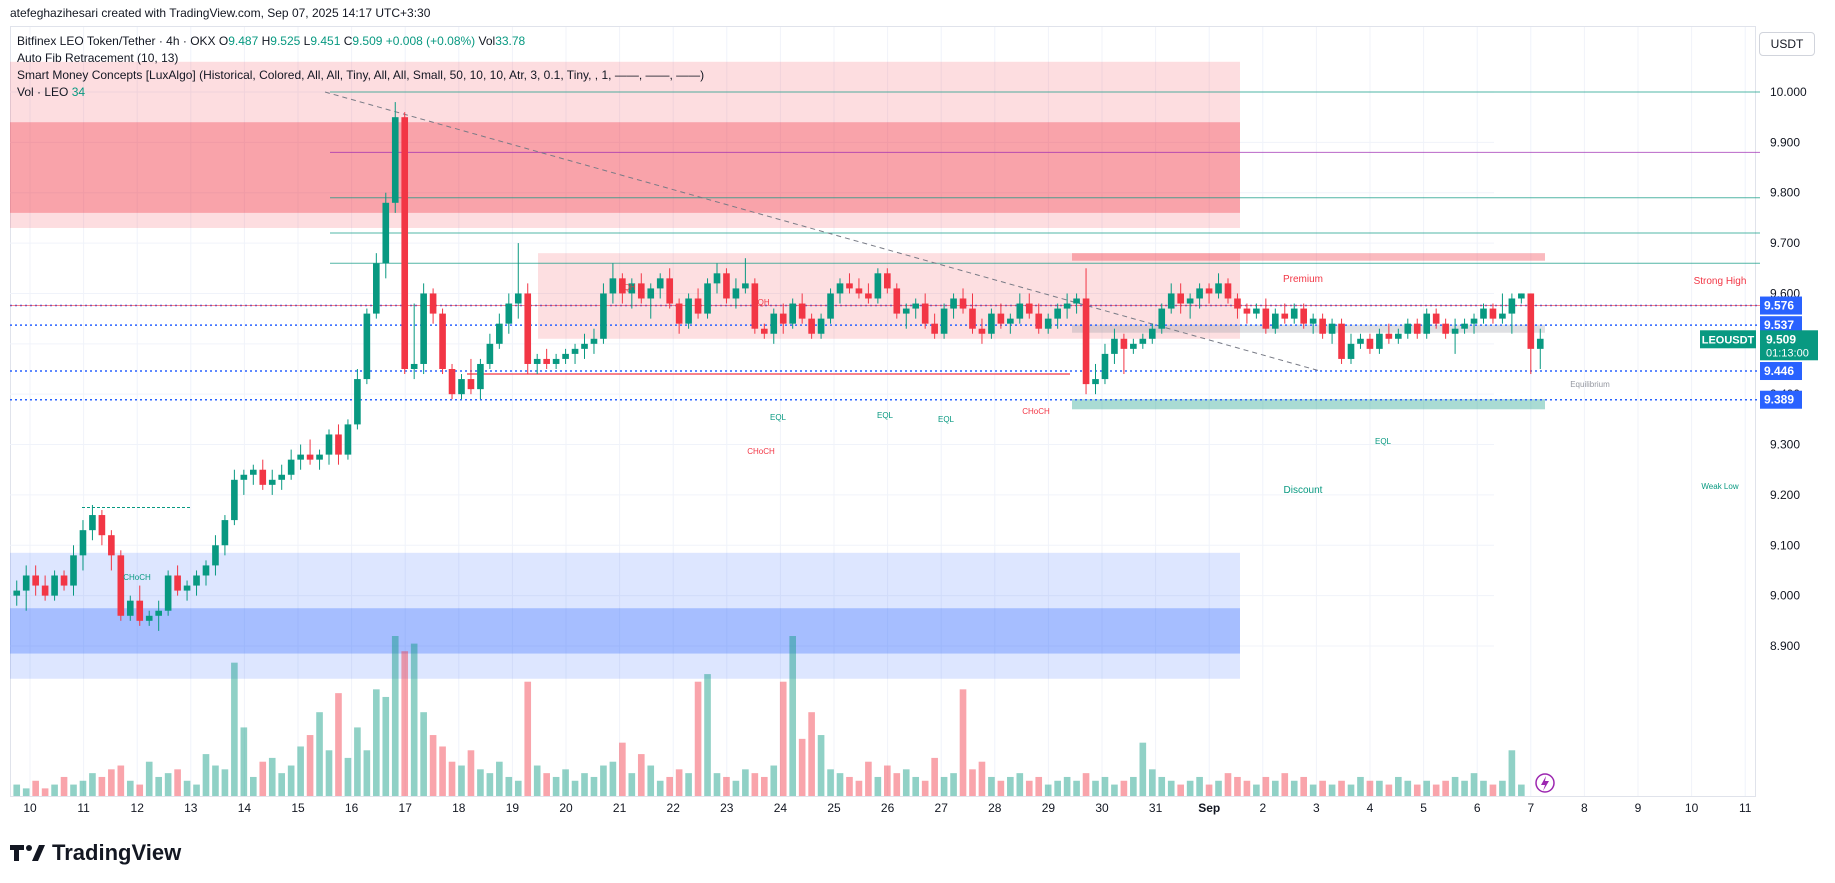 This screenshot has height=883, width=1835. I want to click on x-tick-label: 31, so click(1156, 808).